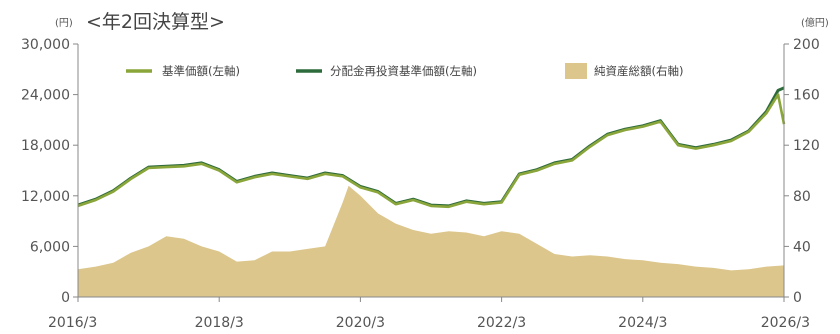  I want to click on x-tick-label: 2024/3, so click(642, 323).